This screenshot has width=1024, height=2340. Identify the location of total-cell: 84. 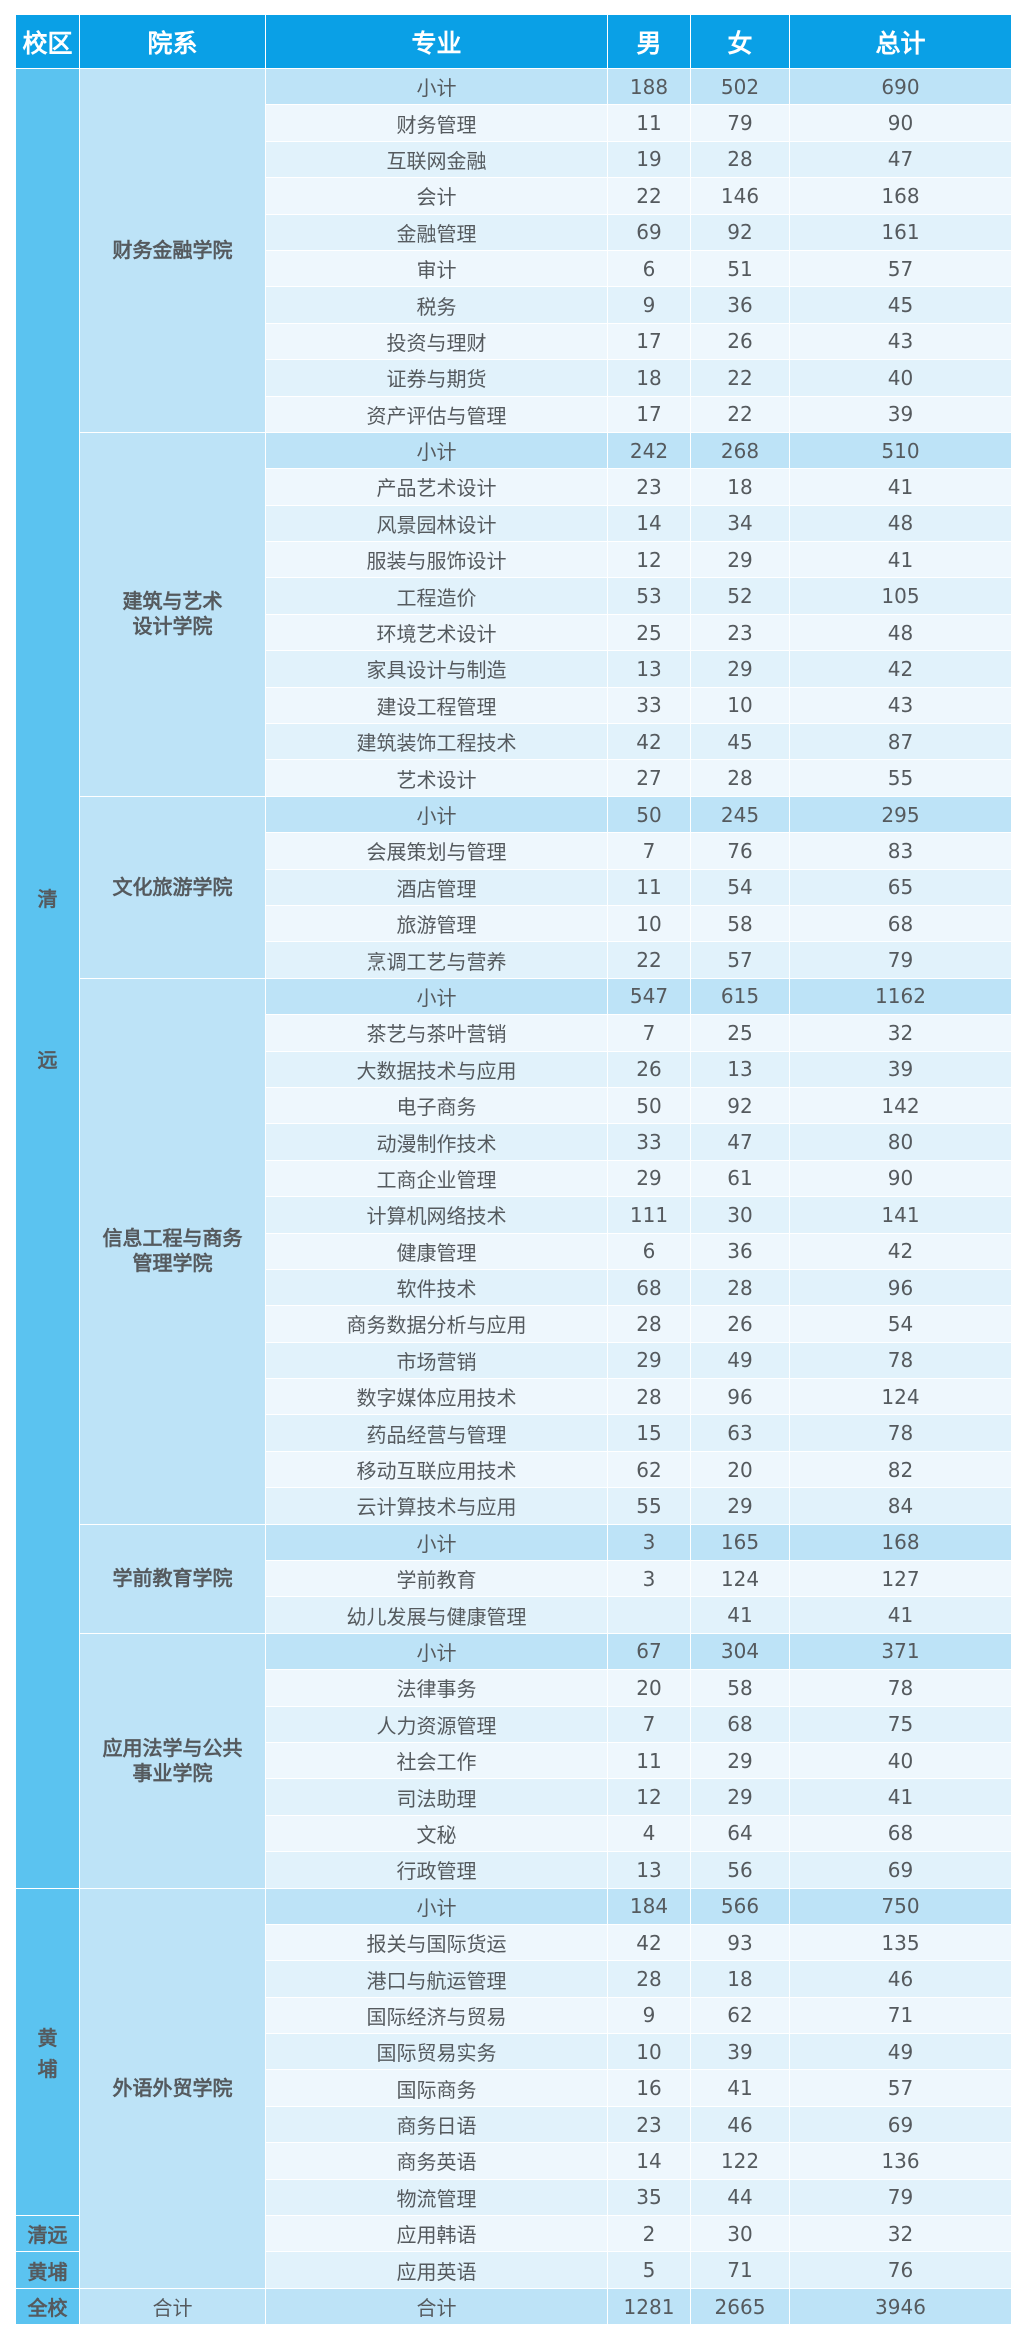
(900, 1506).